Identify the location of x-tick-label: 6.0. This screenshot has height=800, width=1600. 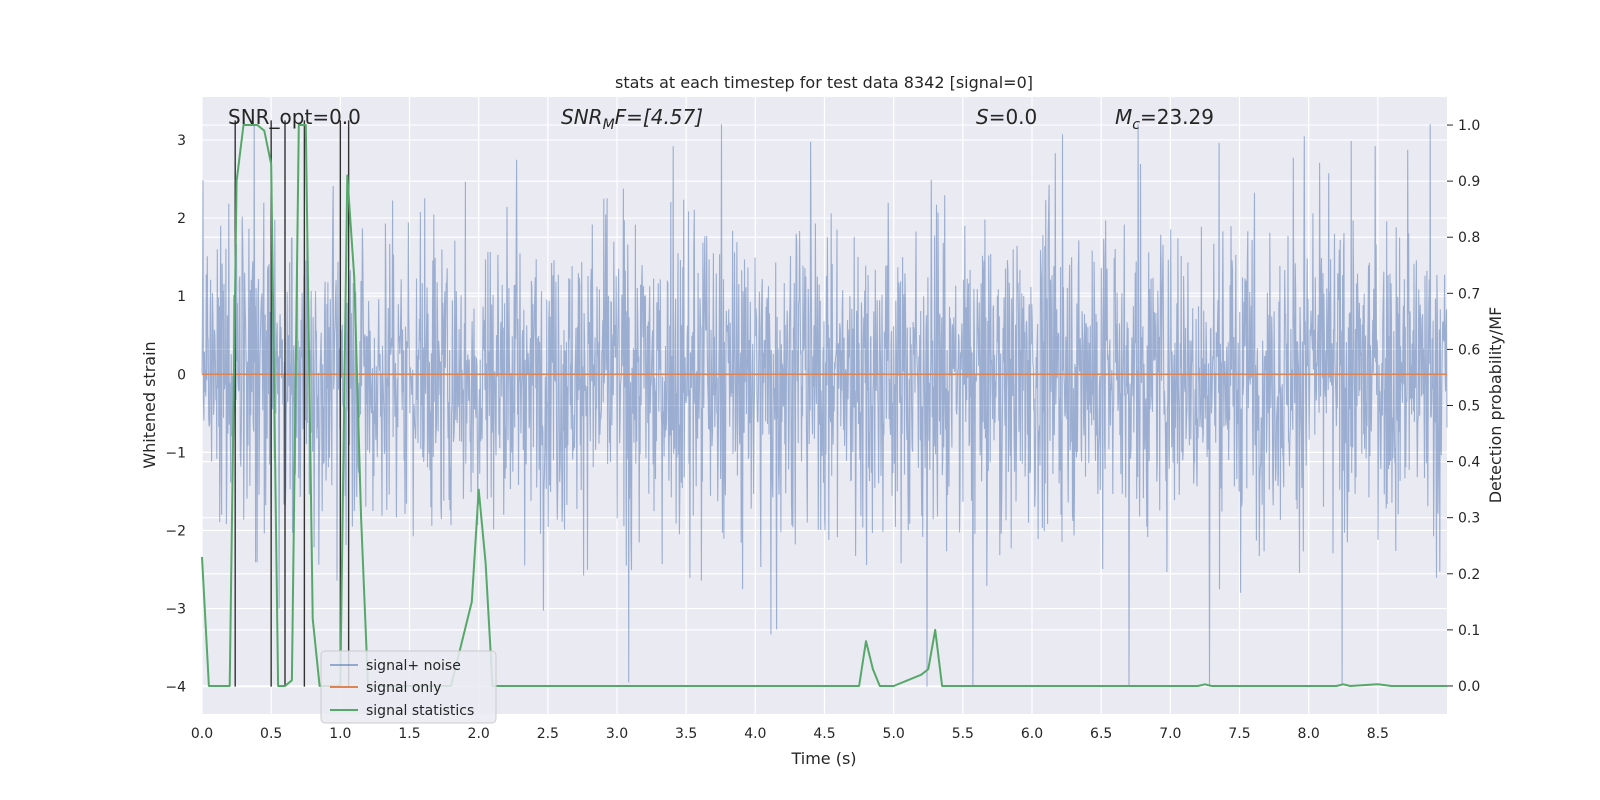
(1032, 734).